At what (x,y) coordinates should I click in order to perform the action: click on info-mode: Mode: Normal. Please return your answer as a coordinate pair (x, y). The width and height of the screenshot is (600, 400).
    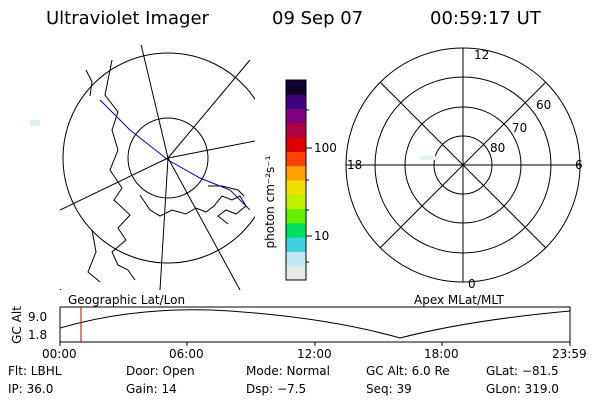
    Looking at the image, I should click on (288, 371).